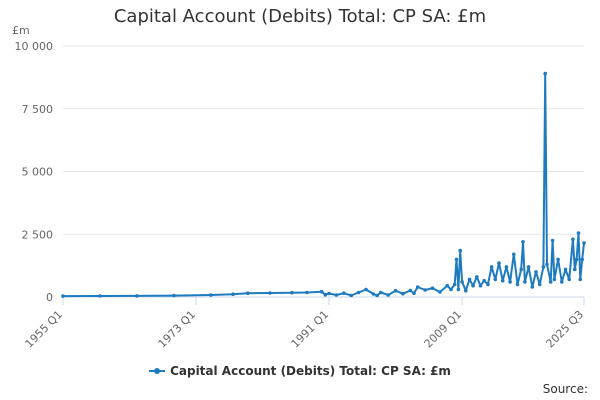  What do you see at coordinates (38, 172) in the screenshot?
I see `y-tick-label: 5 000` at bounding box center [38, 172].